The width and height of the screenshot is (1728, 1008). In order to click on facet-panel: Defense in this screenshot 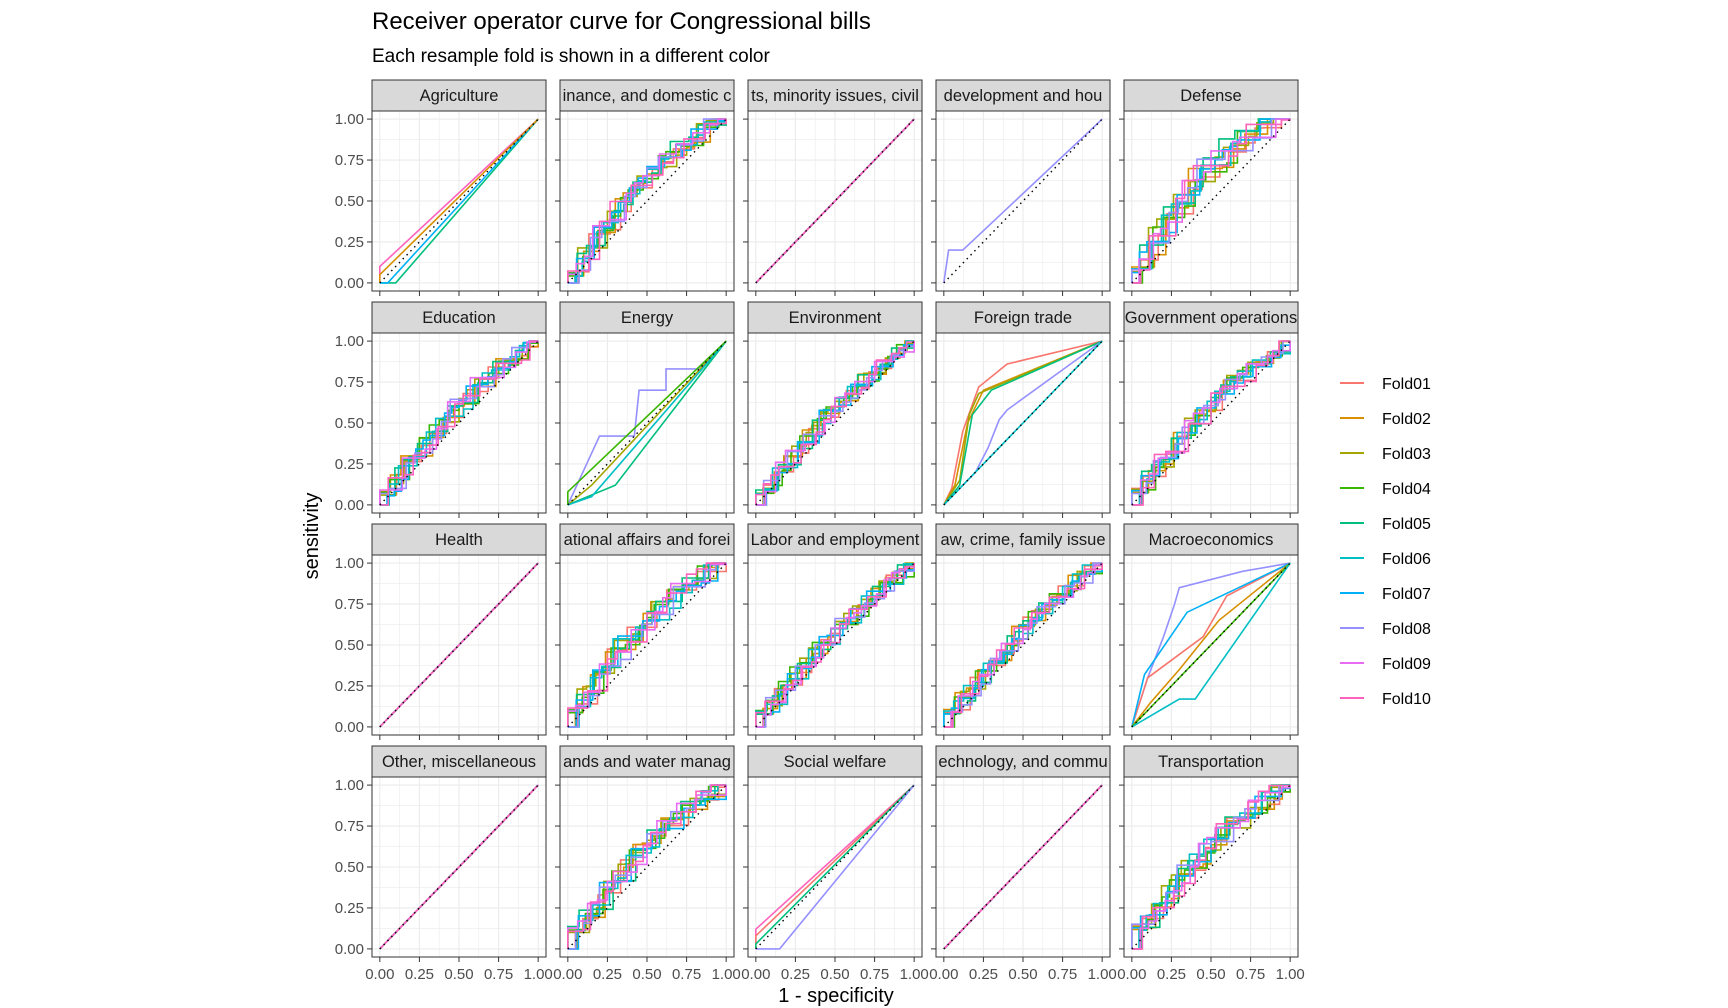, I will do `click(1209, 187)`.